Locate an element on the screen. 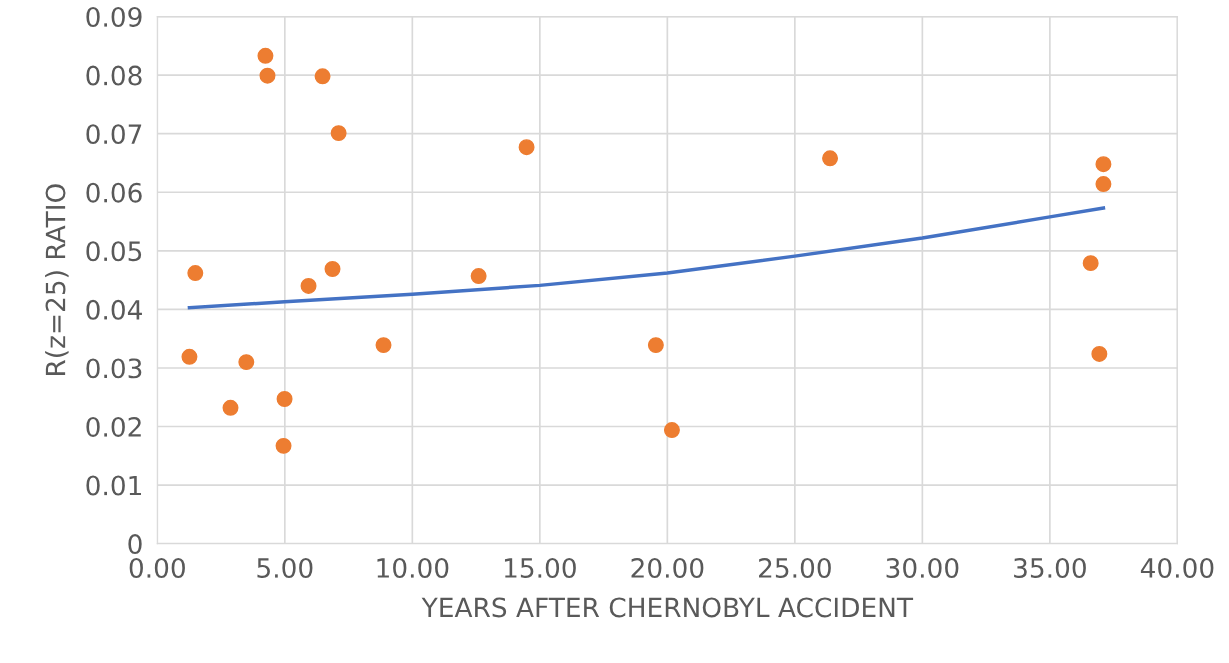  x-tick-label: 10.00 is located at coordinates (413, 568).